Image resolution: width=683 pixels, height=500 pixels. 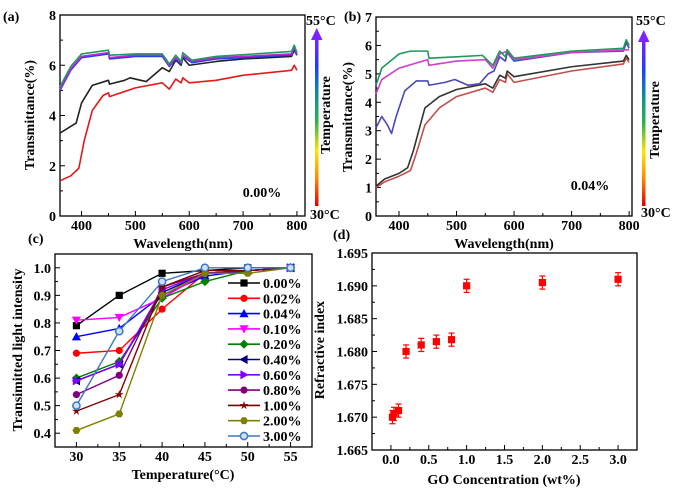 What do you see at coordinates (282, 406) in the screenshot?
I see `legend-label: 1.00%` at bounding box center [282, 406].